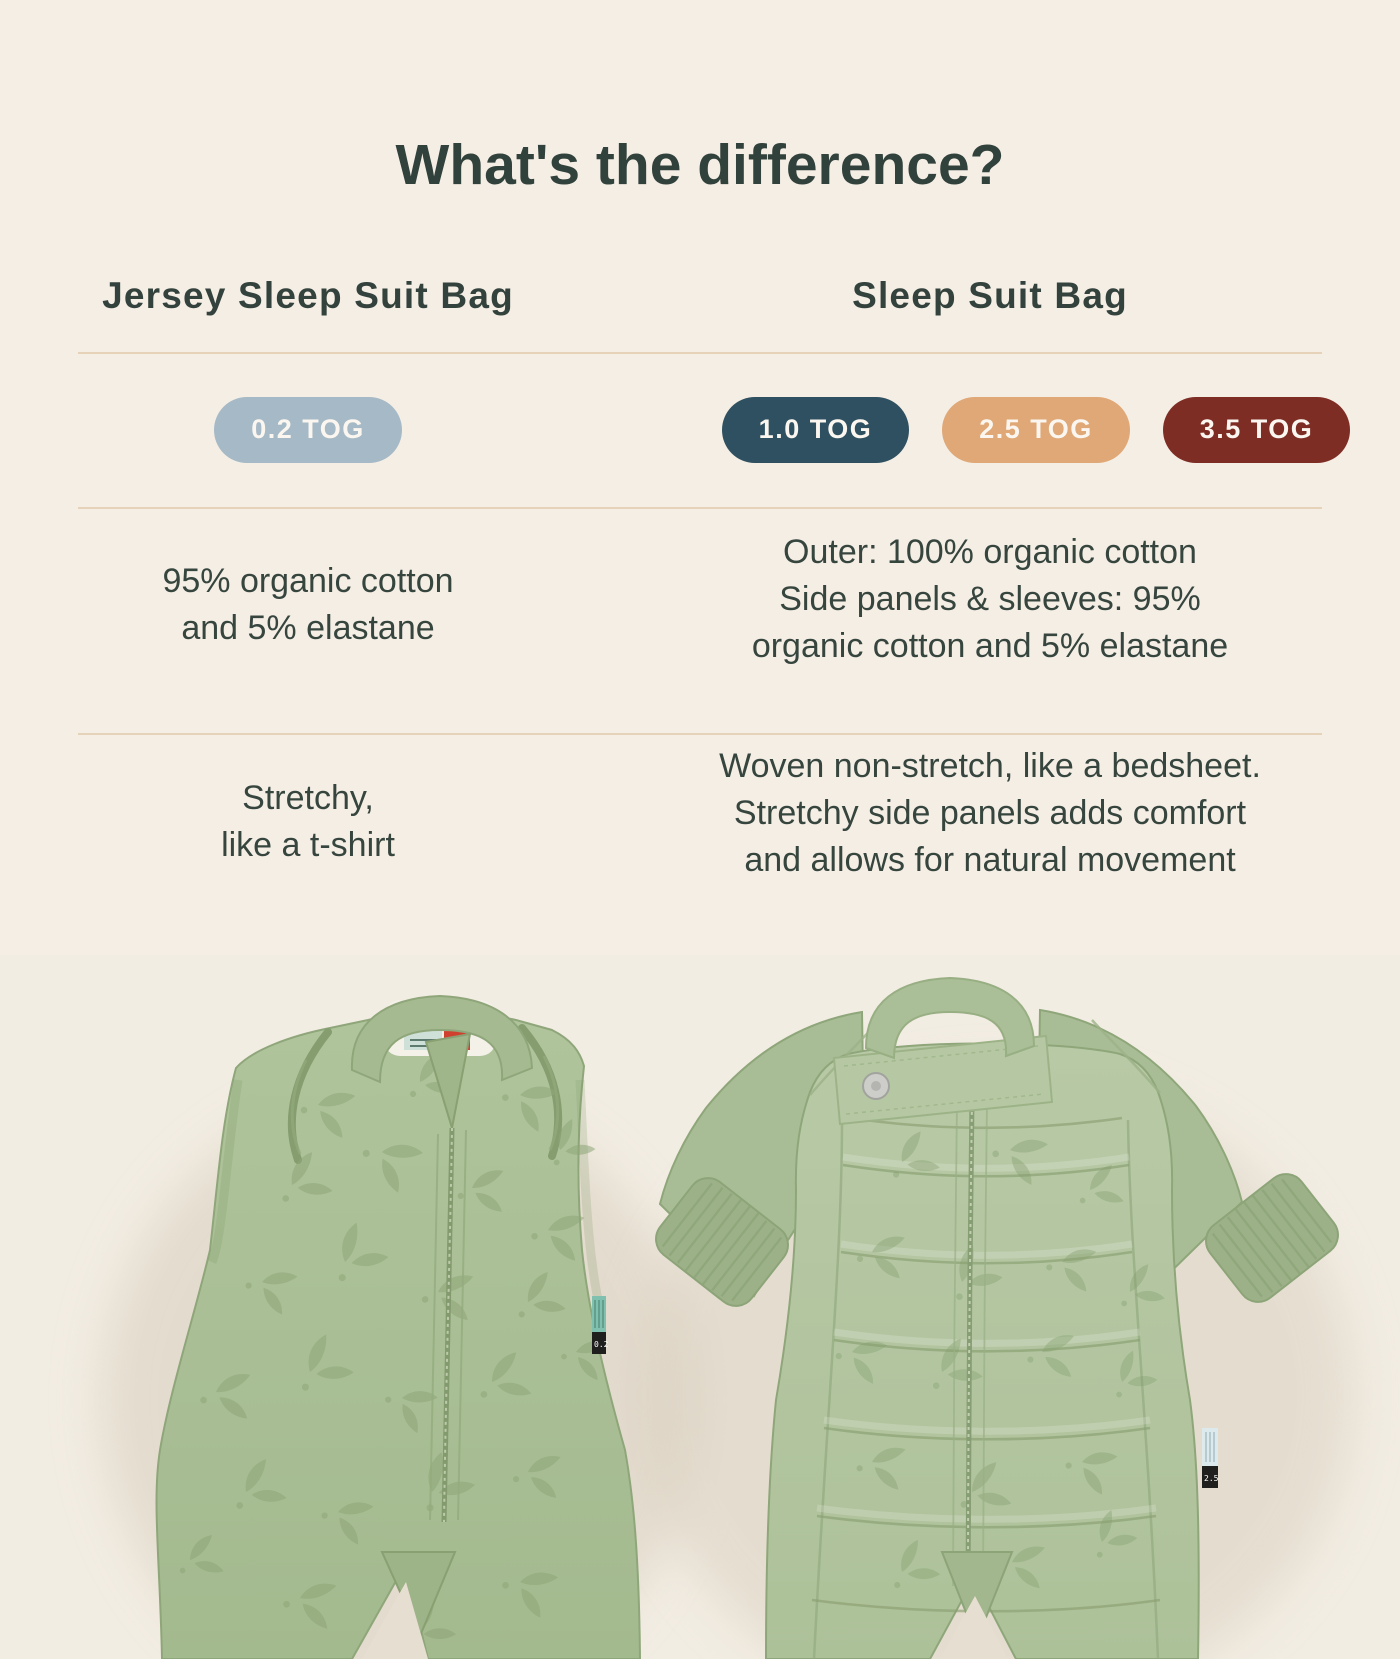 This screenshot has height=1659, width=1400. I want to click on jersey-sleep-suit-bag-photo: 0.2, so click(398, 1326).